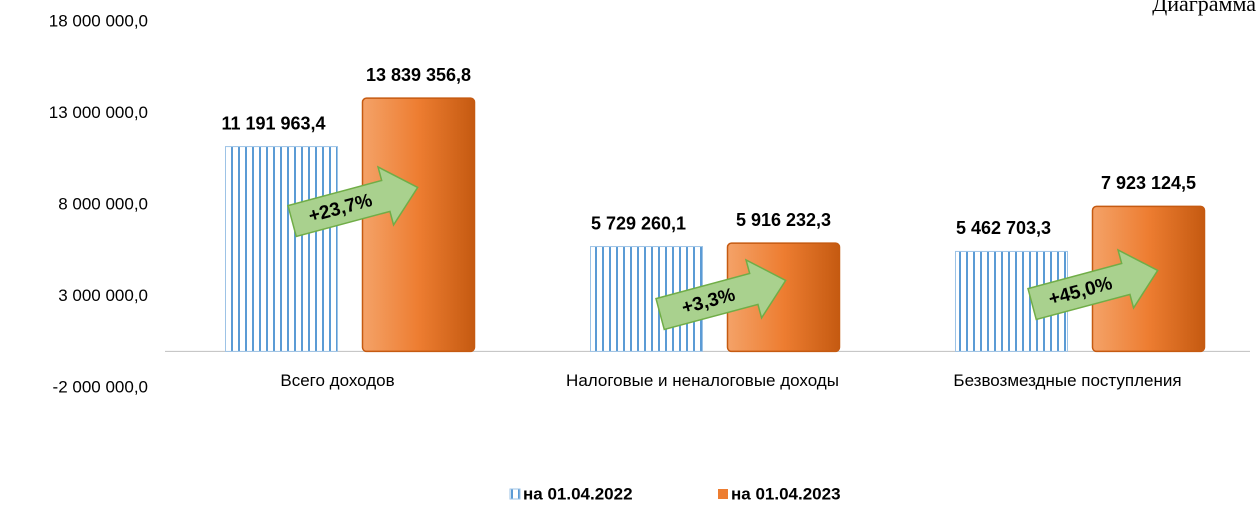 Image resolution: width=1256 pixels, height=506 pixels. I want to click on legend-label: на 01.04.2023, so click(786, 493).